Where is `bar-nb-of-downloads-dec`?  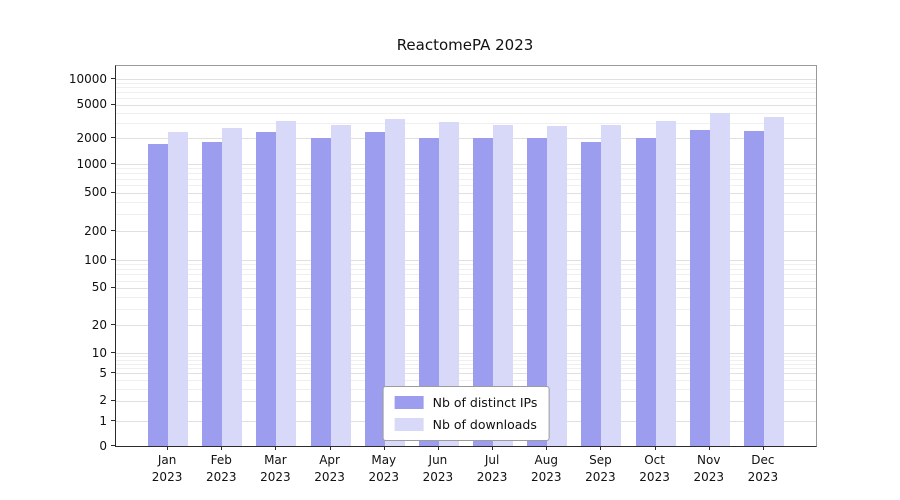
bar-nb-of-downloads-dec is located at coordinates (773, 281).